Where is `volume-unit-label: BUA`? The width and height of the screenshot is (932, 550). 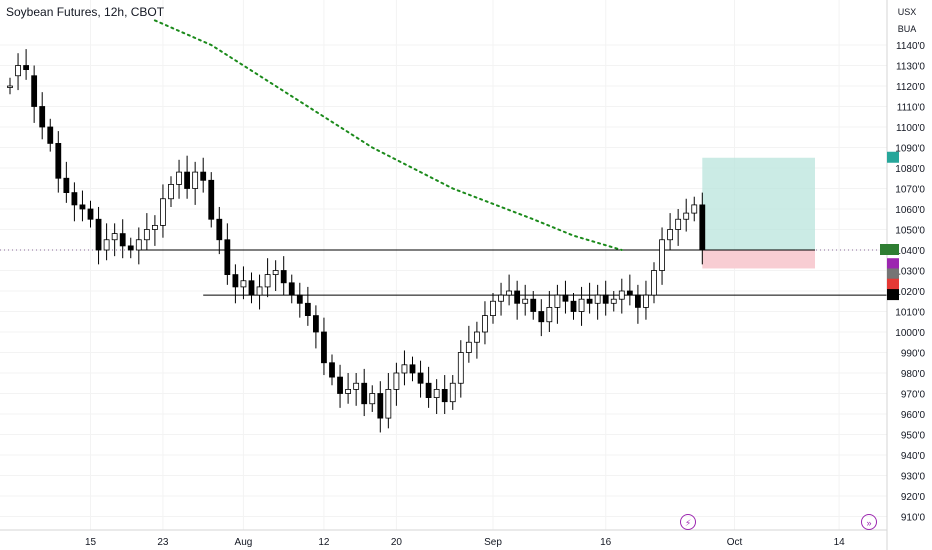 volume-unit-label: BUA is located at coordinates (907, 29).